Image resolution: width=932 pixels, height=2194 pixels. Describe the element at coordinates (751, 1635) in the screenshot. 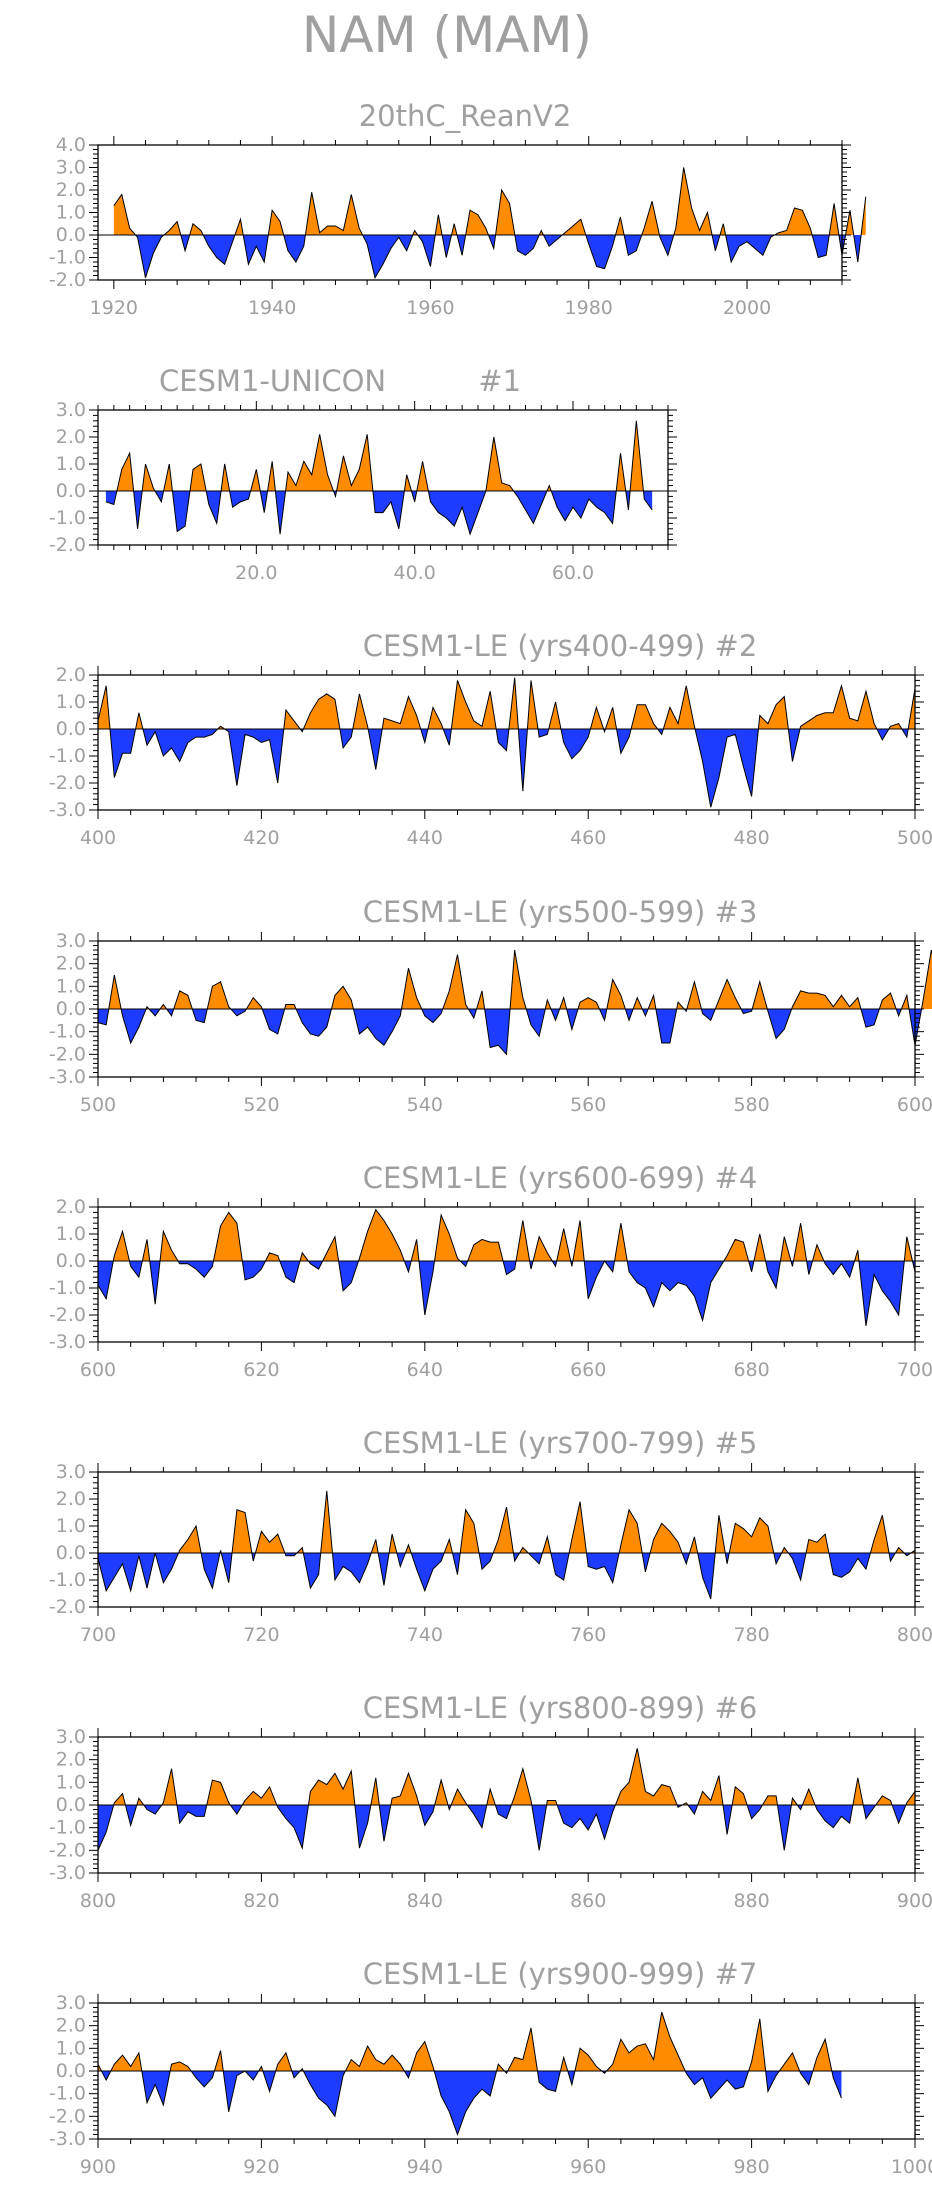

I see `x-tick-label: 780` at that location.